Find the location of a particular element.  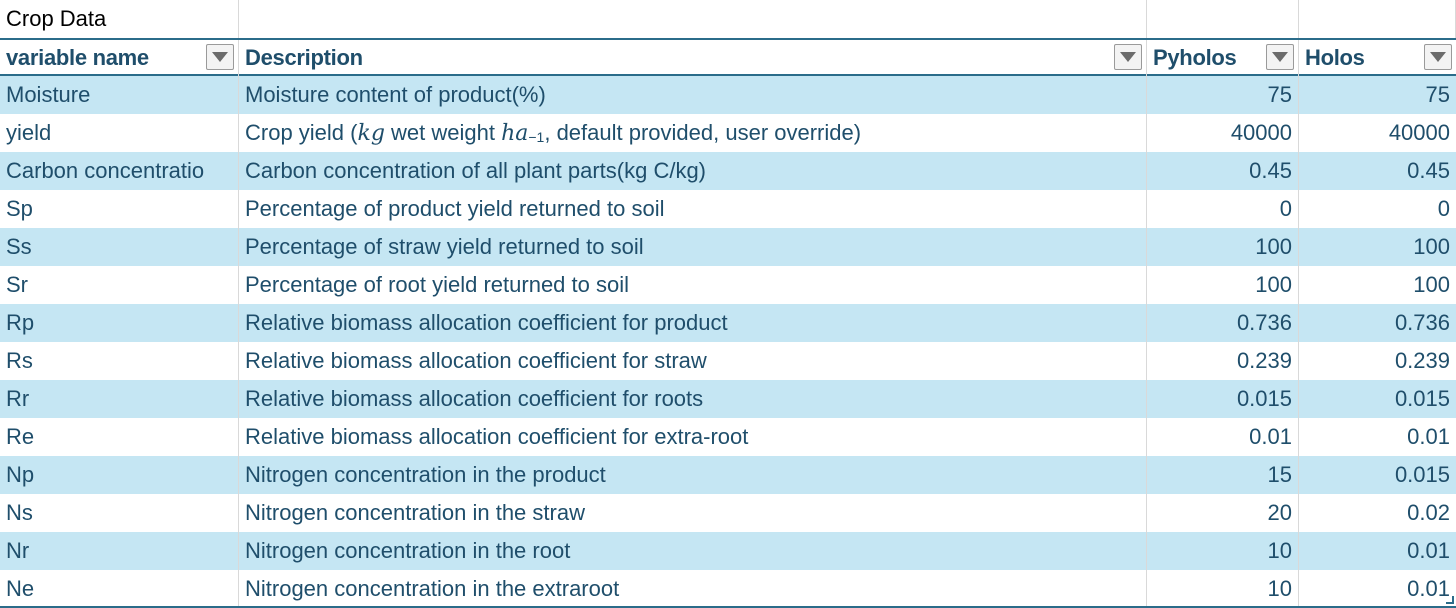

holos-value-cell: 0.239 is located at coordinates (1422, 360).